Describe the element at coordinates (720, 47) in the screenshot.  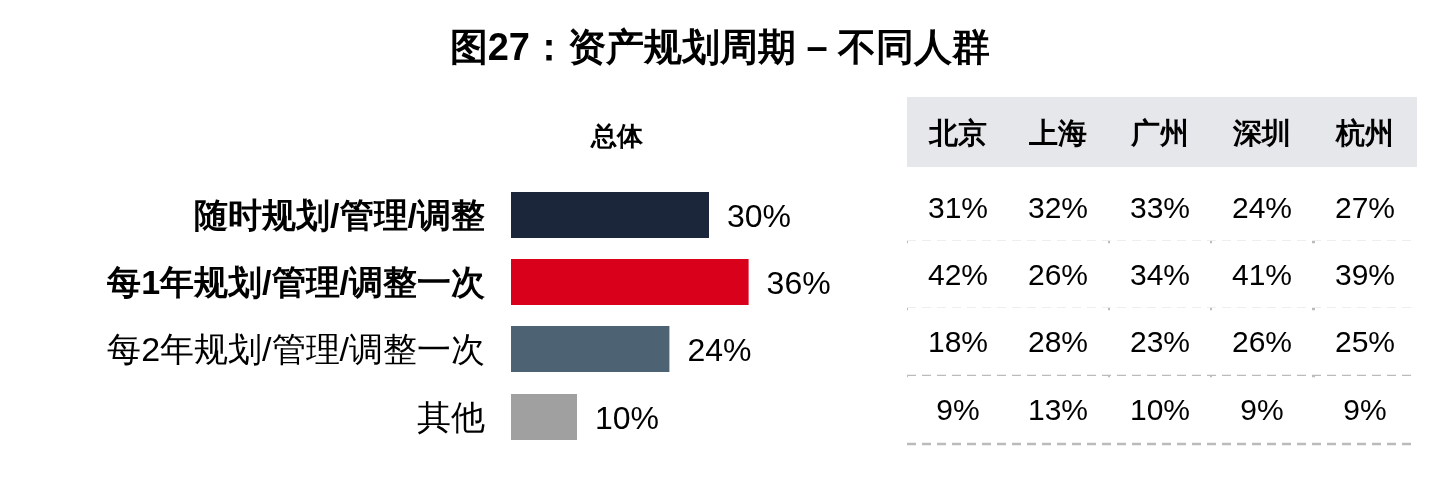
I see `chart-title: 图27：资产规划周期 – 不同人群` at that location.